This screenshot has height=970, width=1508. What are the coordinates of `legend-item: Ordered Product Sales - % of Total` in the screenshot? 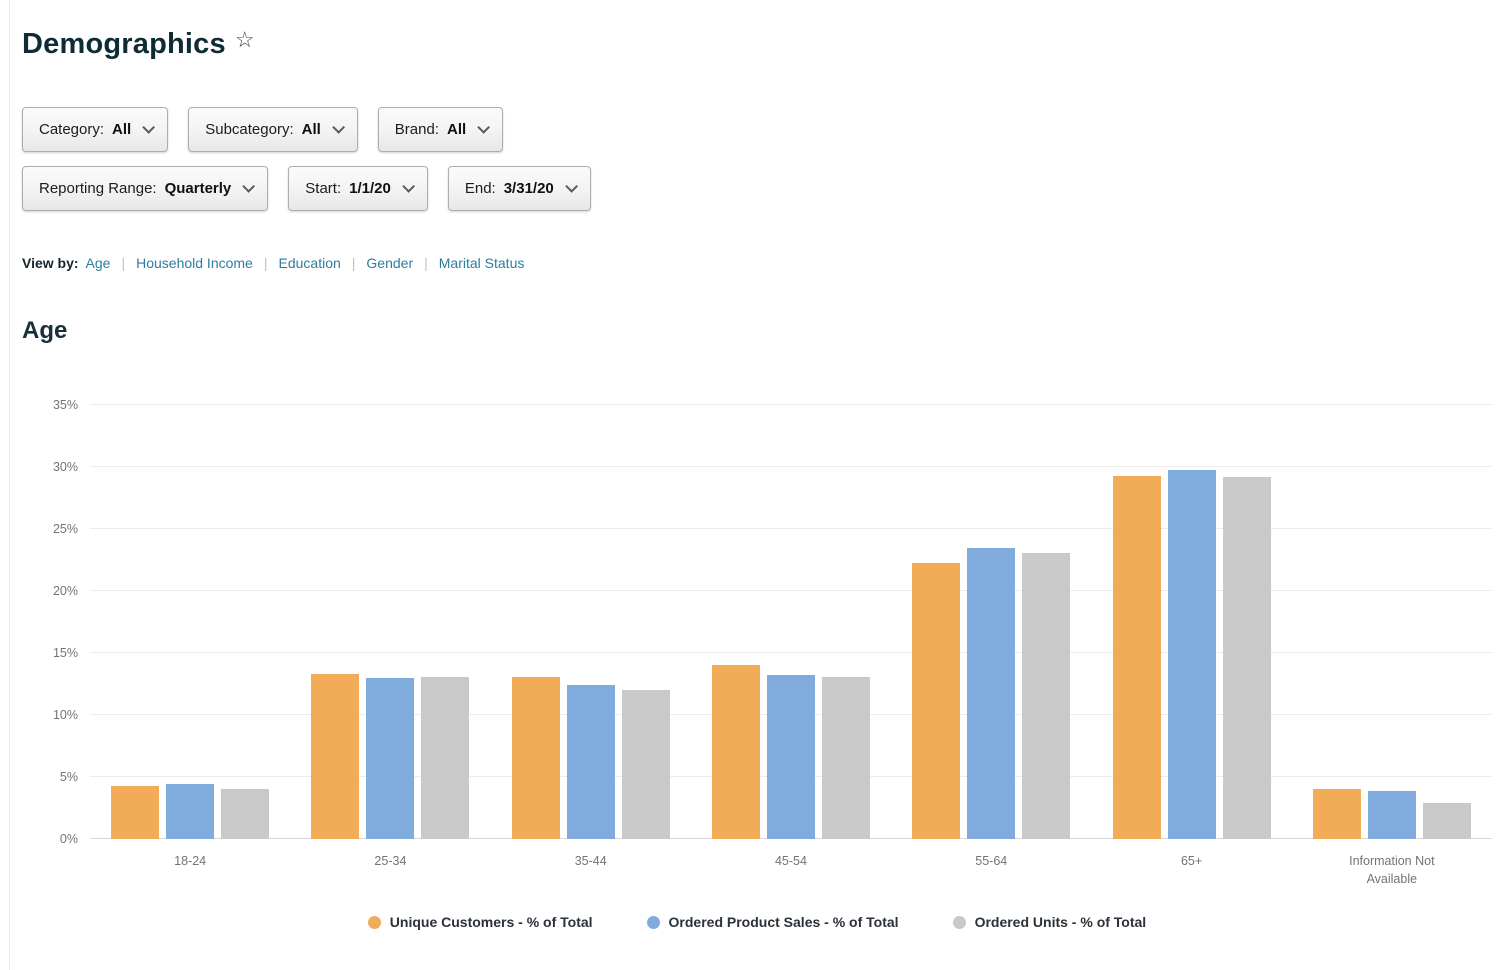 It's located at (772, 922).